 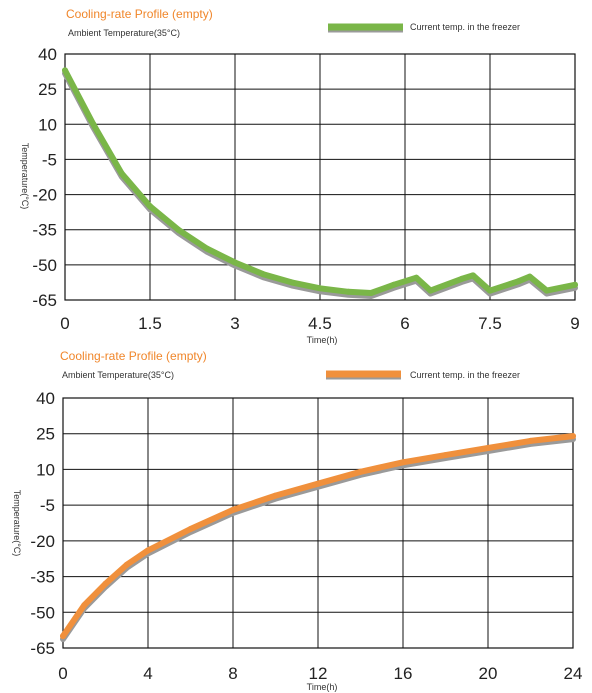 I want to click on x-tick-label: 6, so click(x=404, y=323).